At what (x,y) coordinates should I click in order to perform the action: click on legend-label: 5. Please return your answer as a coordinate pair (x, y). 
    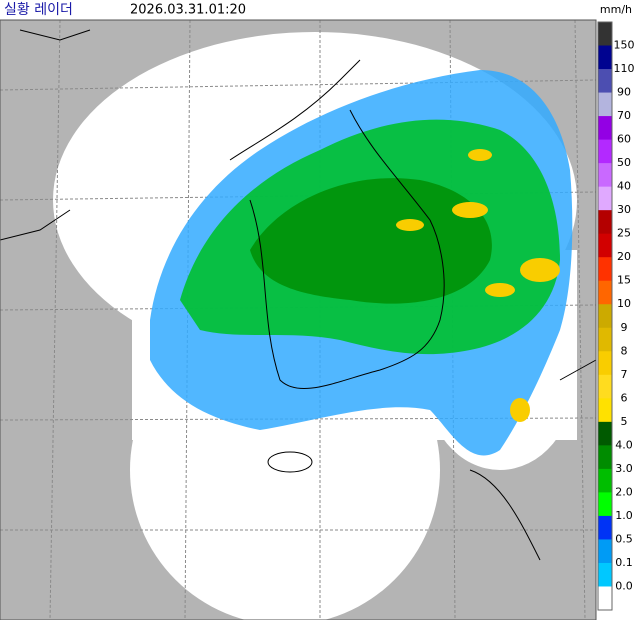
    Looking at the image, I should click on (624, 421).